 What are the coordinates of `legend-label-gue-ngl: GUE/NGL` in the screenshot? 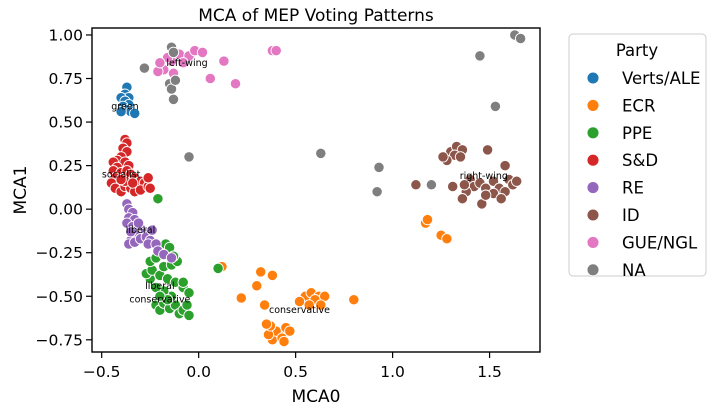 It's located at (660, 242).